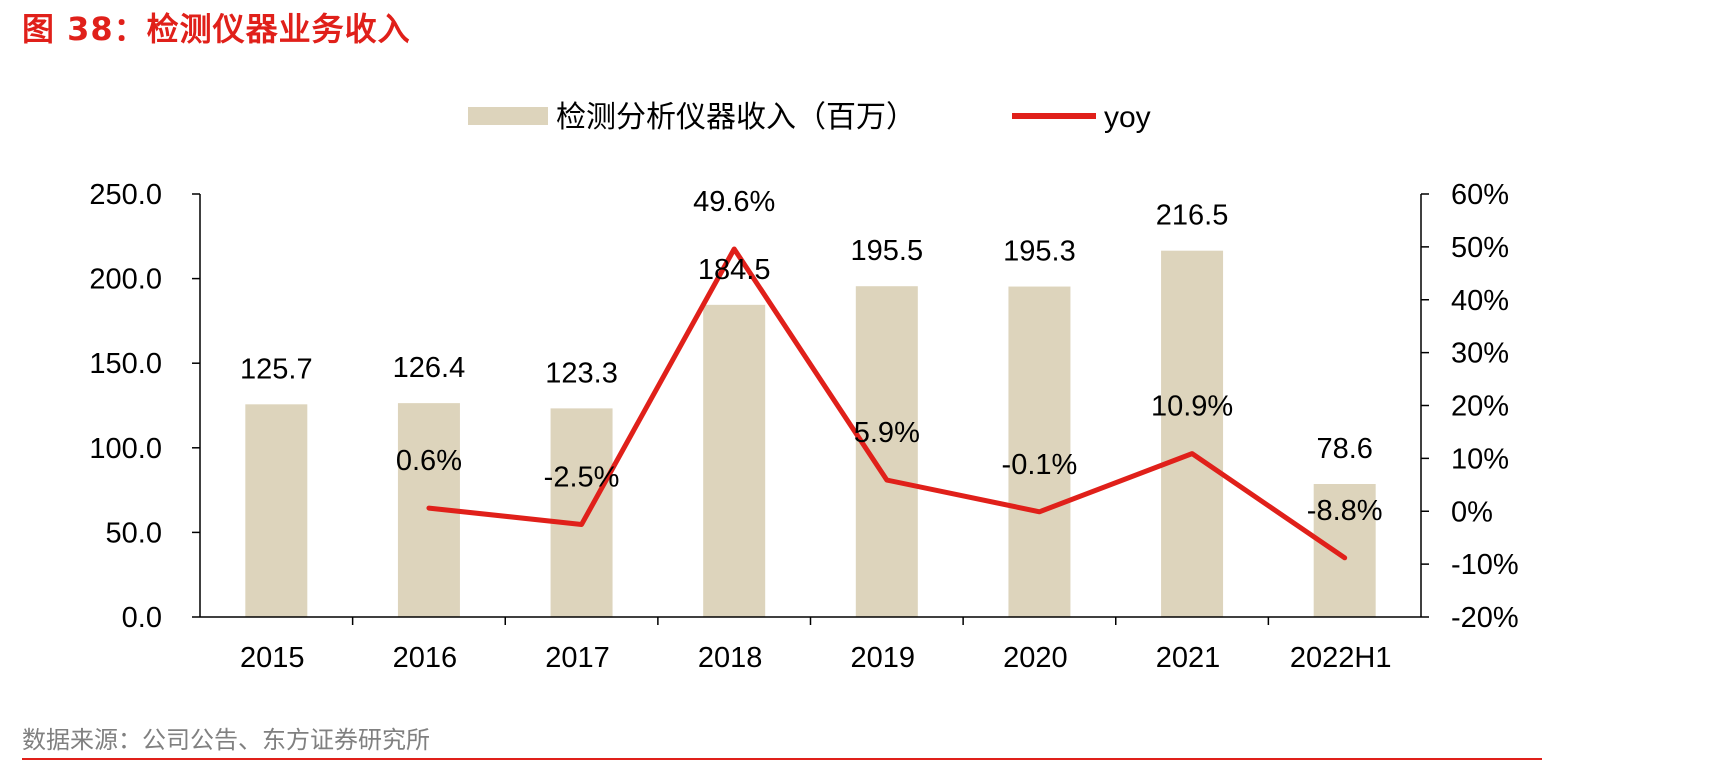 The height and width of the screenshot is (766, 1736). I want to click on right-tick-label: 0%, so click(1472, 512).